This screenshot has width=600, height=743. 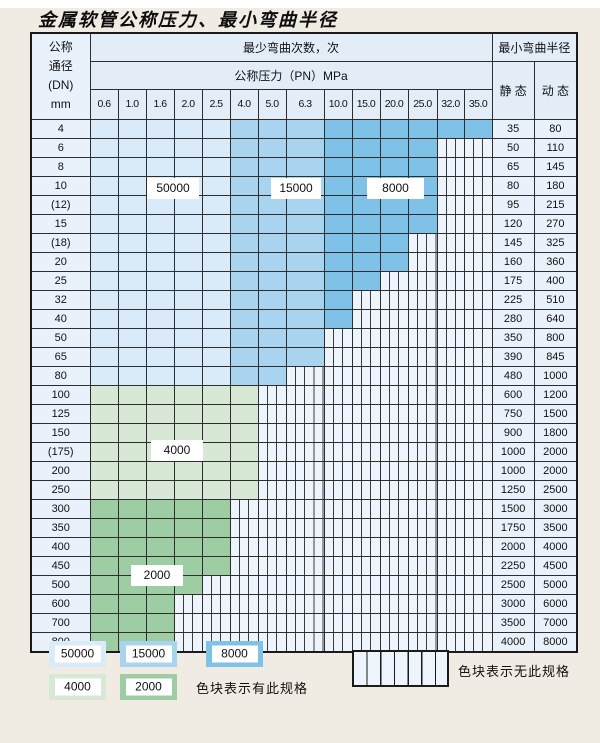 What do you see at coordinates (60, 147) in the screenshot?
I see `dn-cell: 6` at bounding box center [60, 147].